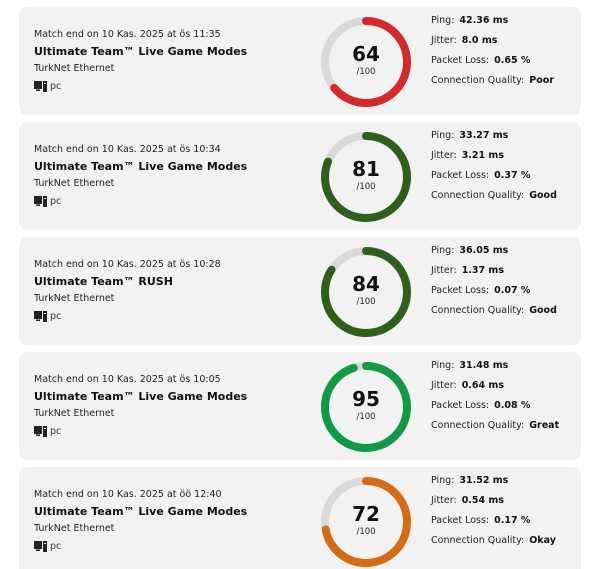  I want to click on jitter-value: 0.54 ms, so click(482, 500).